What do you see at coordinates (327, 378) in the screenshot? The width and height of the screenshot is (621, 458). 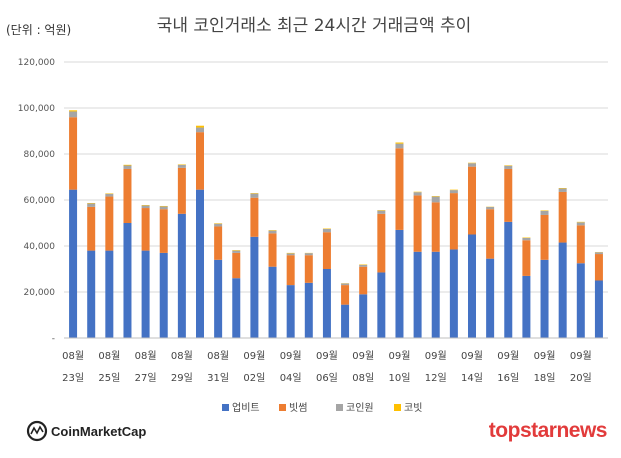 I see `x-tick-day: 06일` at bounding box center [327, 378].